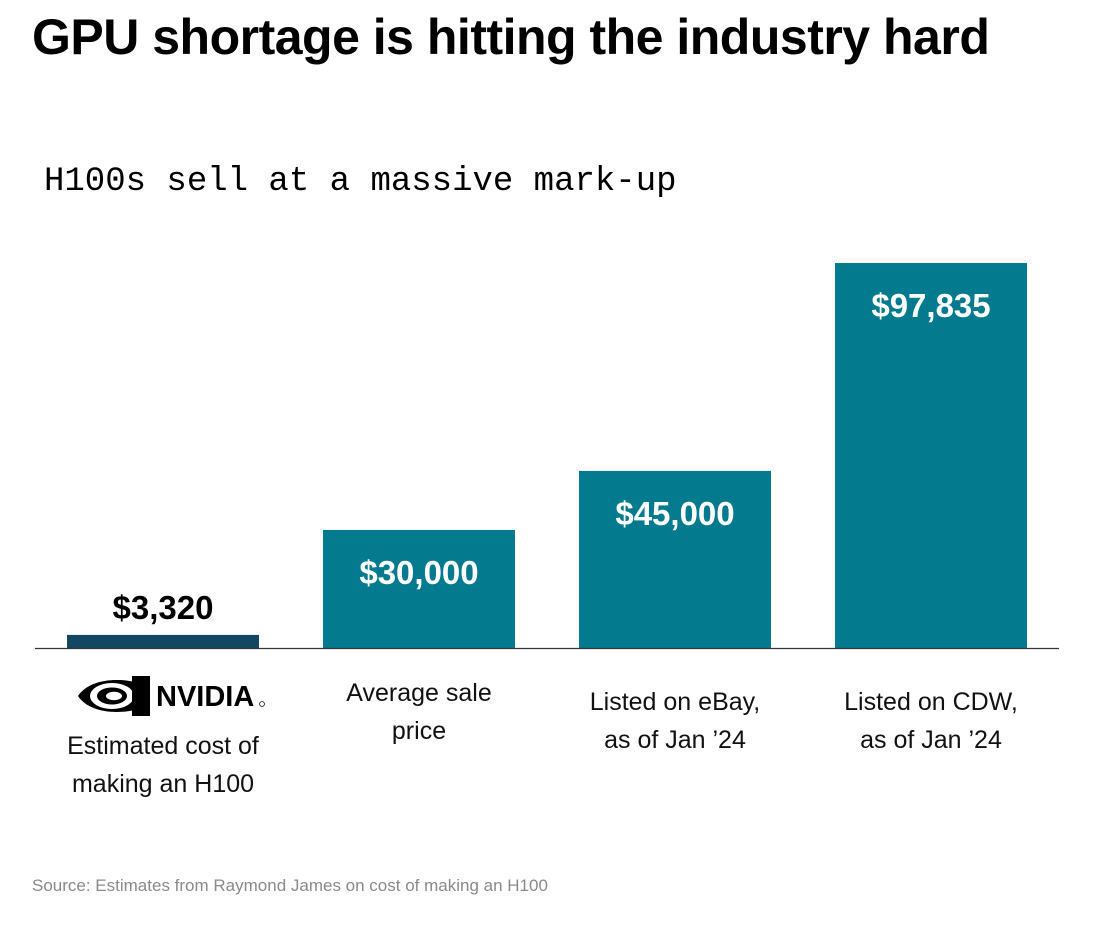 This screenshot has height=929, width=1096. I want to click on nvidia-logo-icon: NVIDIA, so click(170, 696).